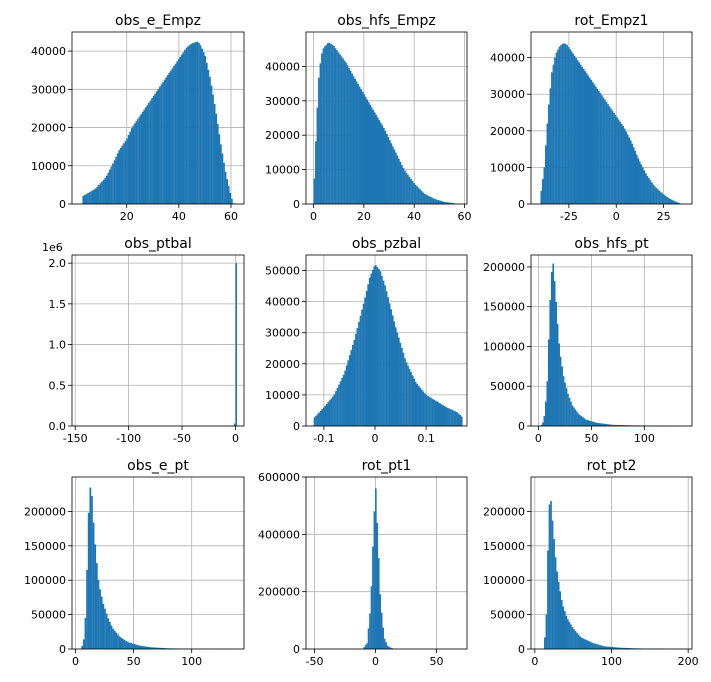  I want to click on x-tick-label: 50, so click(134, 661).